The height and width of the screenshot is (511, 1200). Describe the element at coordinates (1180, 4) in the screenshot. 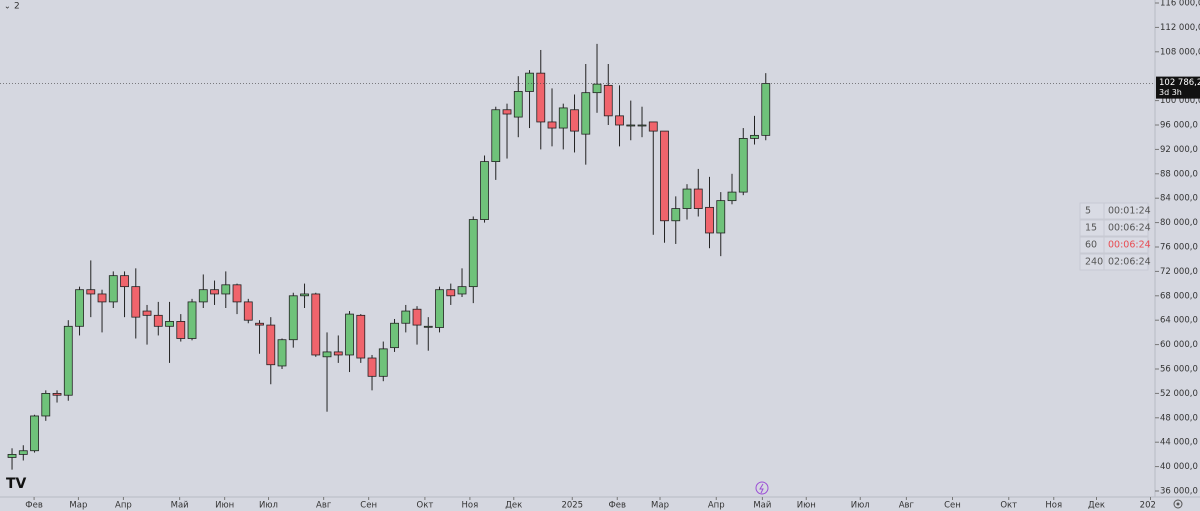

I see `y-tick-label: 116 000,0` at that location.